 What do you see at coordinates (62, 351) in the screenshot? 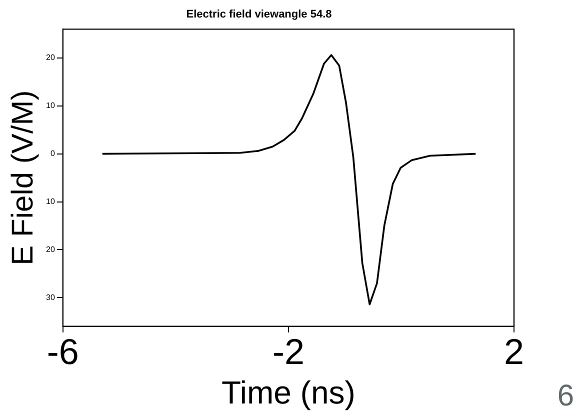
I see `x-tick-label: -6` at bounding box center [62, 351].